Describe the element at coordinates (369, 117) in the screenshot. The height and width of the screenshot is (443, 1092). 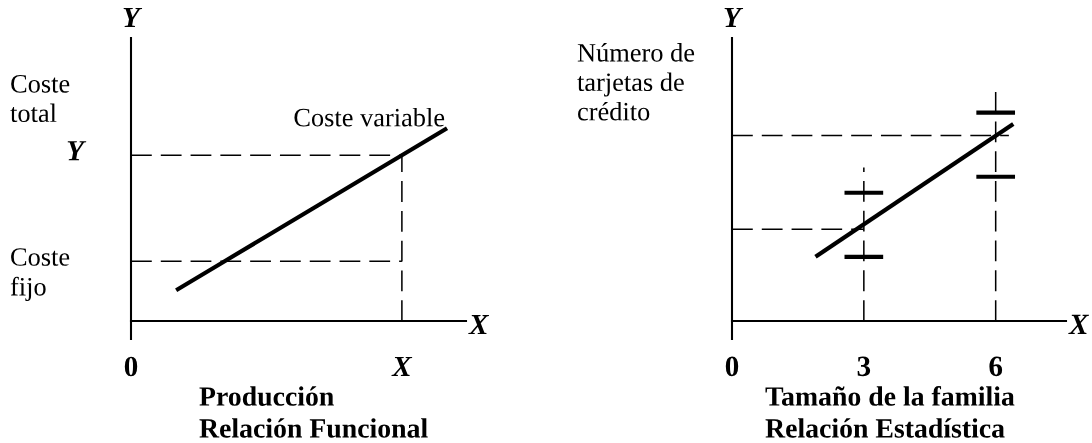
I see `series-label: Coste variable` at that location.